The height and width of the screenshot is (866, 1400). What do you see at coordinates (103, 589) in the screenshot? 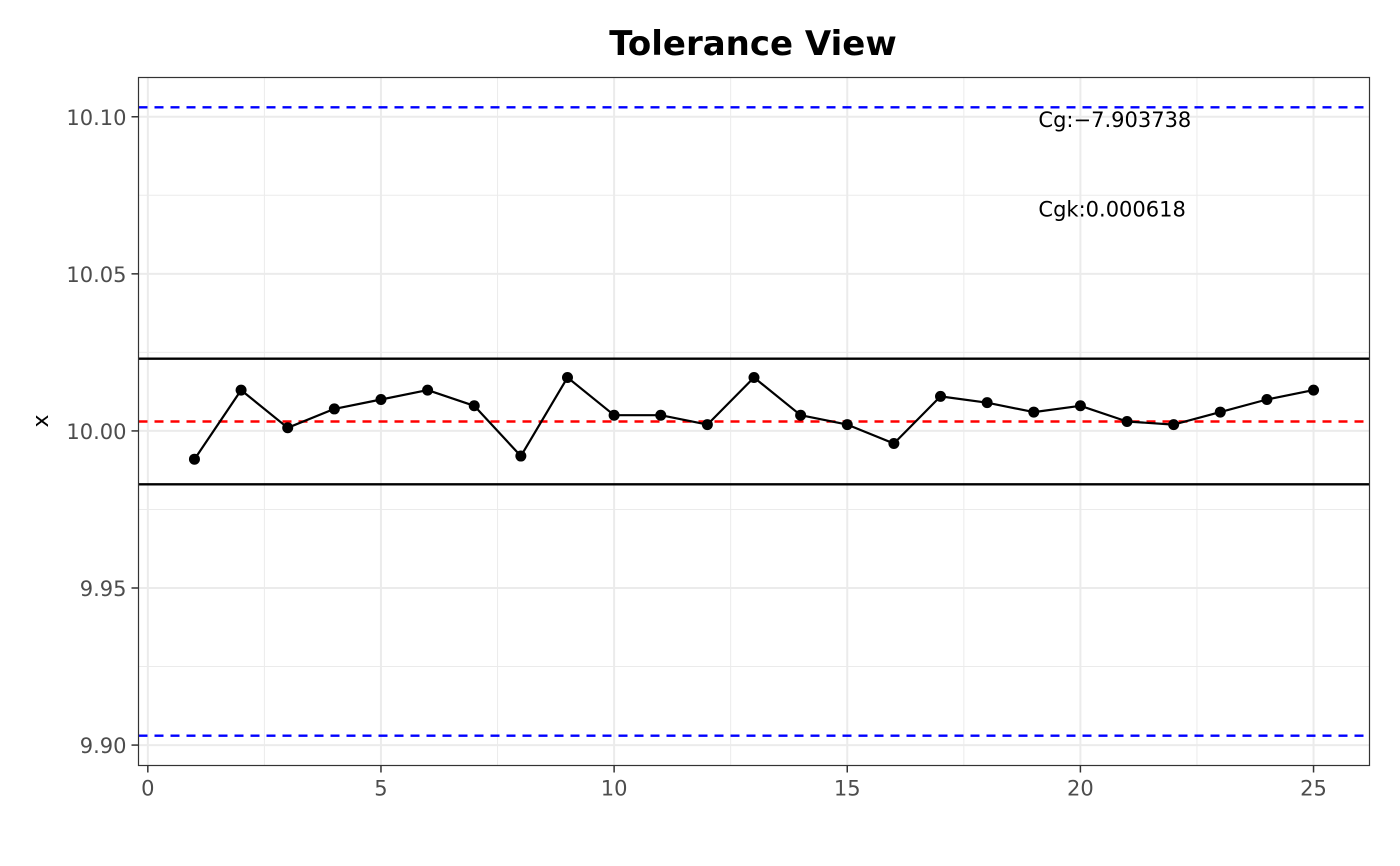
I see `y-tick-label: 9.95` at bounding box center [103, 589].